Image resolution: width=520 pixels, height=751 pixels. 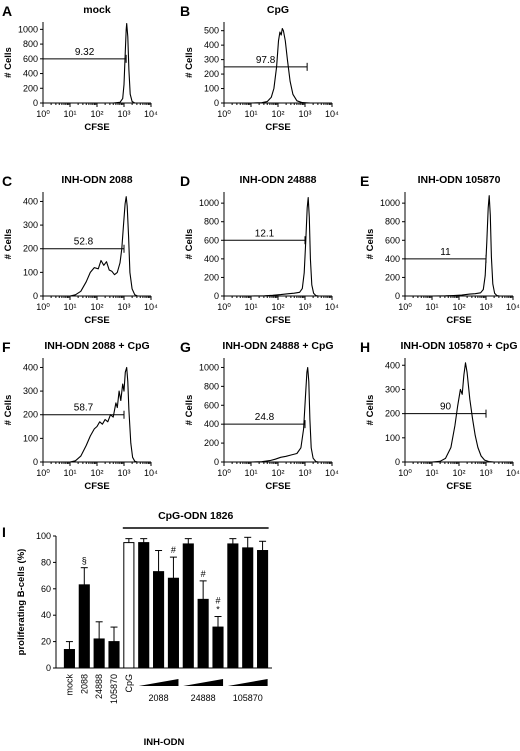 I want to click on gate-value: 9.32, so click(x=85, y=52).